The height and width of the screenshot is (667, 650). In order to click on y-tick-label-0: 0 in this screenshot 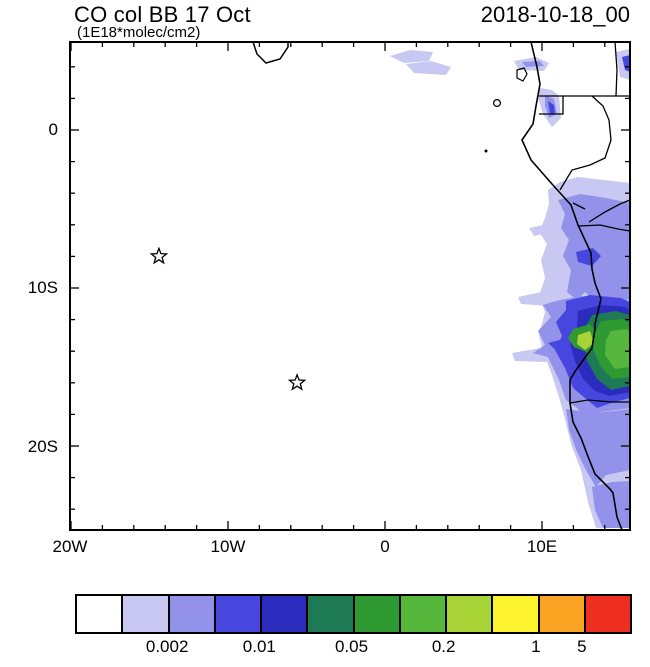, I will do `click(53, 129)`.